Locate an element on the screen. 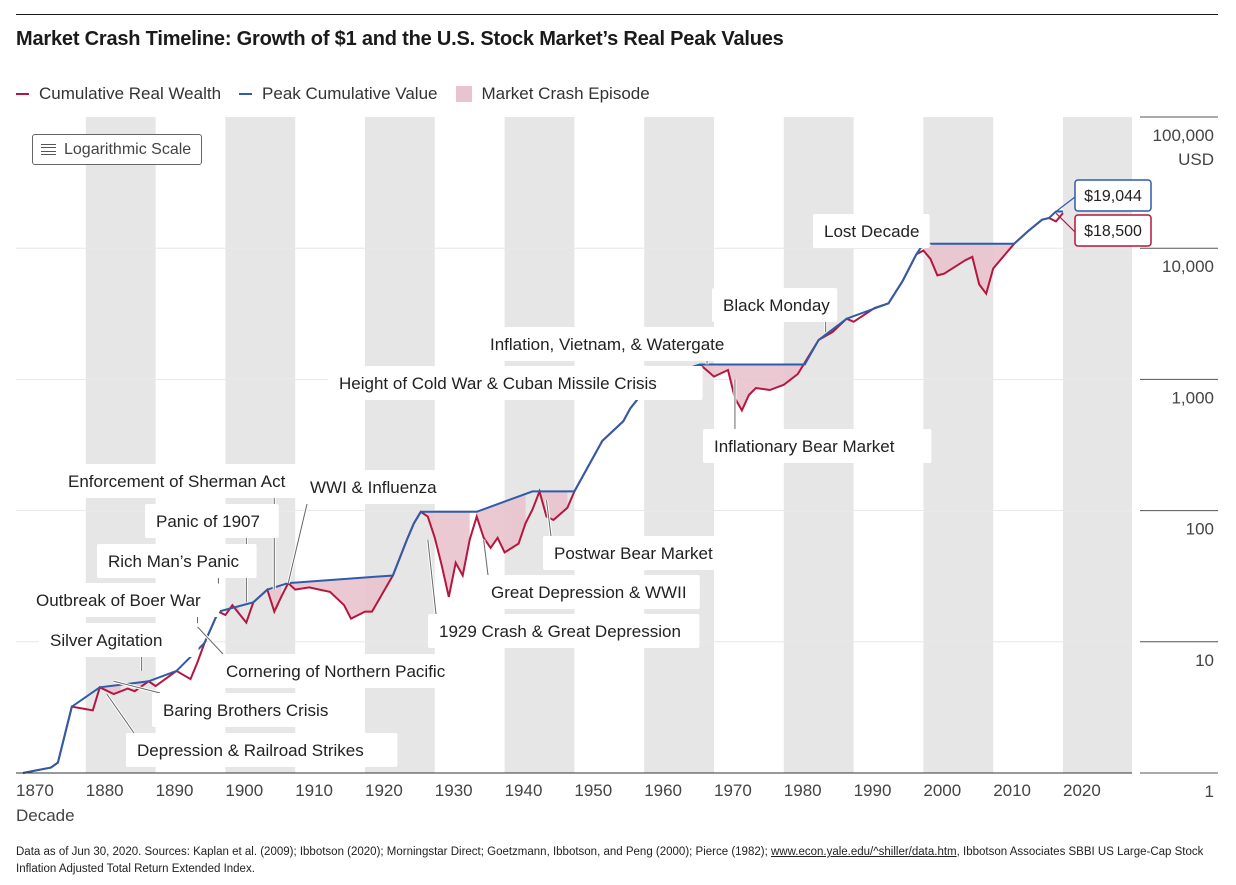 This screenshot has height=885, width=1236. annotation-label: Black Monday is located at coordinates (776, 305).